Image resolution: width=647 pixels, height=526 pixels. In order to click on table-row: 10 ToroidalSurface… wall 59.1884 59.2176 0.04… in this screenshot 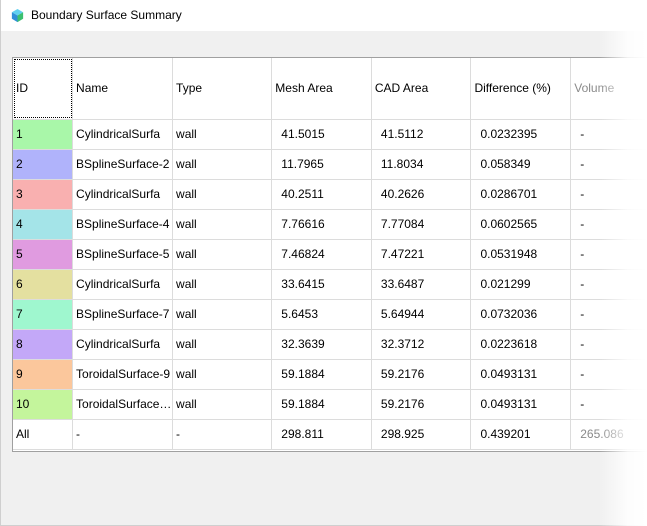, I will do `click(330, 404)`.